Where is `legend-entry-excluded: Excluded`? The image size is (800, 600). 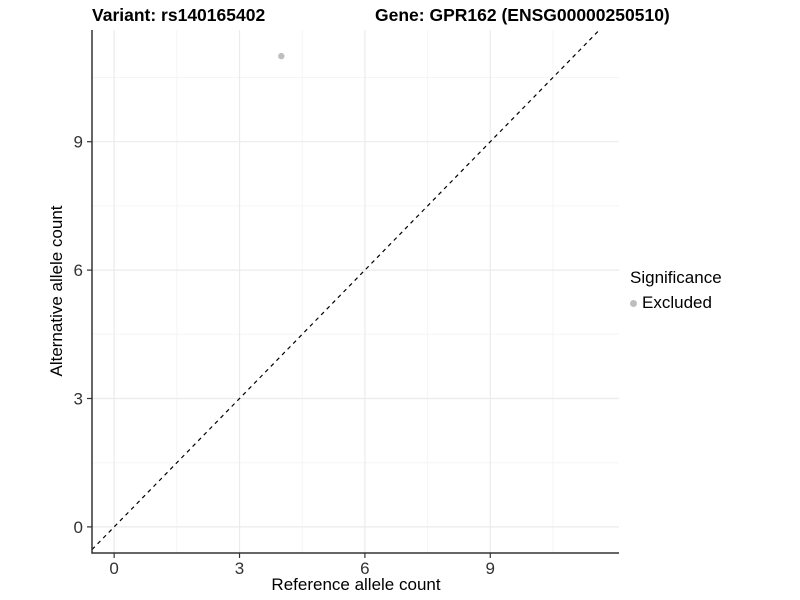 legend-entry-excluded: Excluded is located at coordinates (676, 303).